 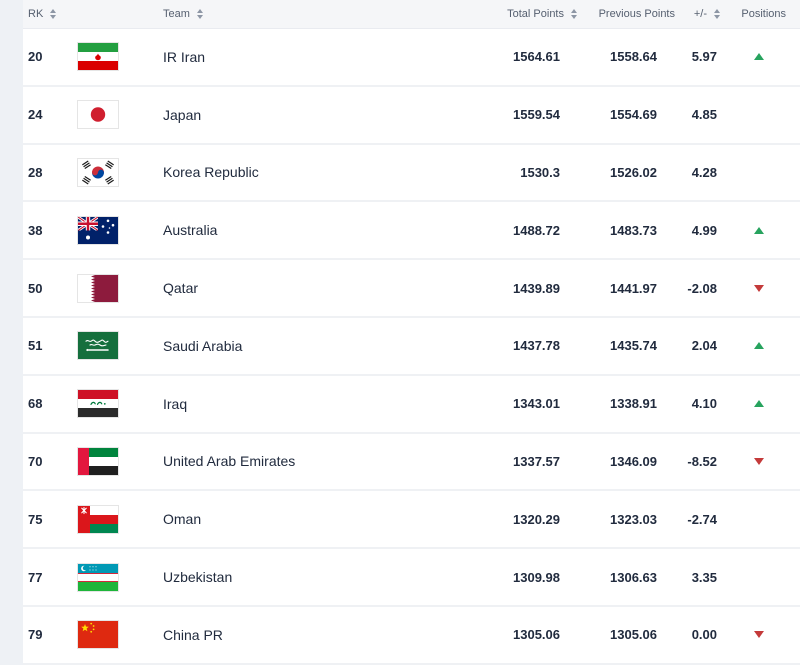 What do you see at coordinates (50, 230) in the screenshot?
I see `rank-cell: 38` at bounding box center [50, 230].